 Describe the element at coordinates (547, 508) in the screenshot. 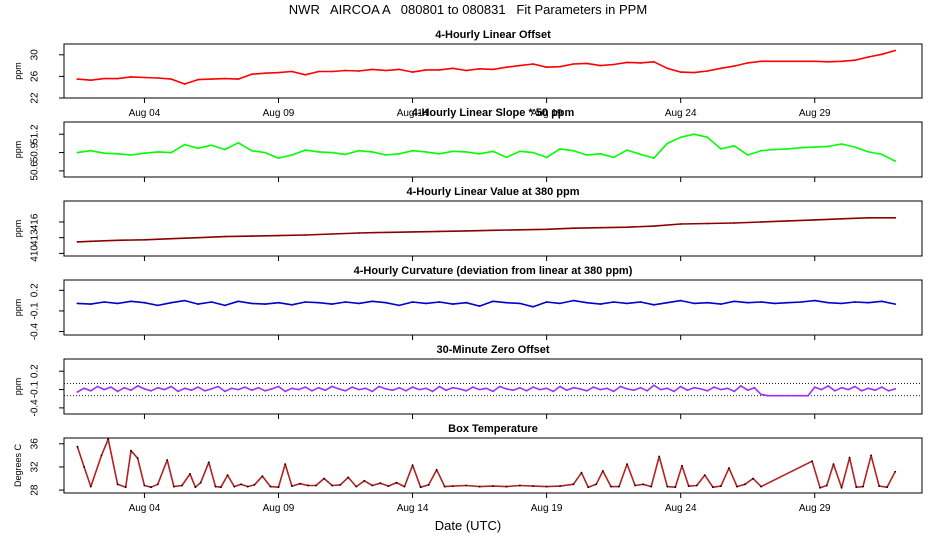

I see `x-tick-label: Aug 19` at that location.